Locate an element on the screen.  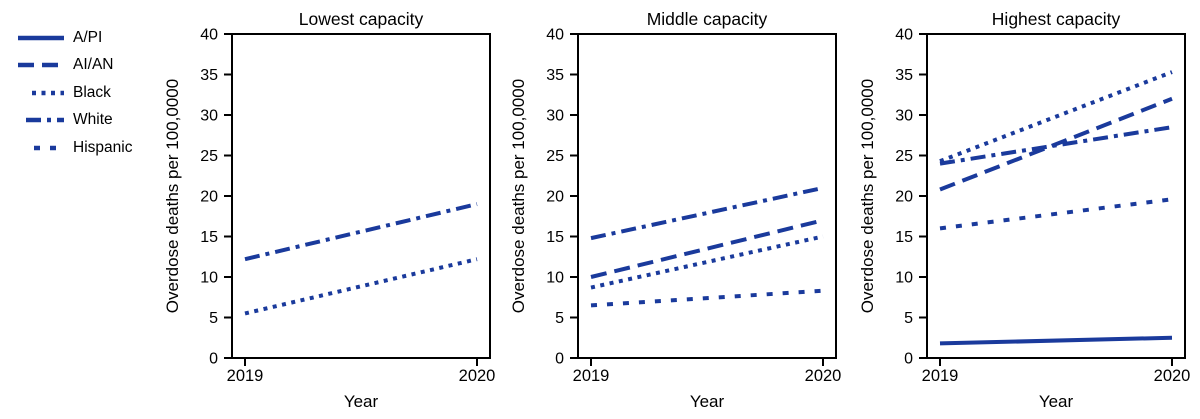
legend-item-label: AI/AN is located at coordinates (93, 65).